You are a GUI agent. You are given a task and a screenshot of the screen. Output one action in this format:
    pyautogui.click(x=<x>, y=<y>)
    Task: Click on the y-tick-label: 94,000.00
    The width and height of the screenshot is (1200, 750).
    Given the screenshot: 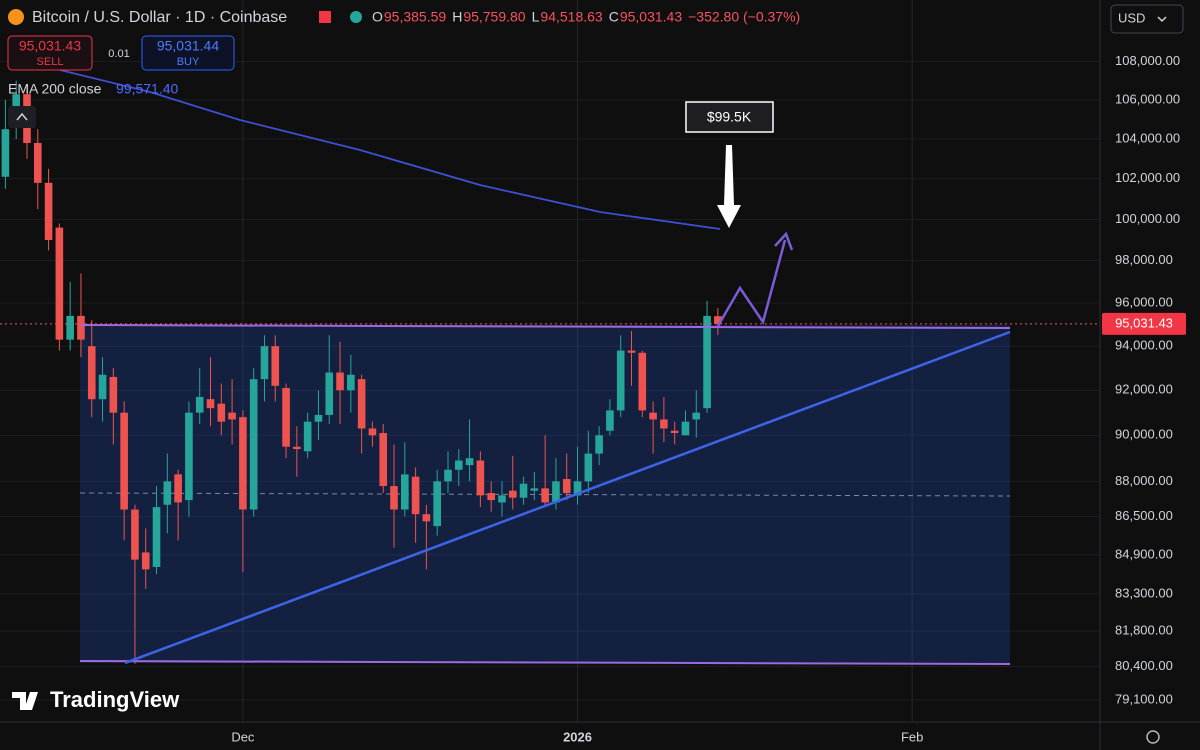 What is the action you would take?
    pyautogui.click(x=1144, y=345)
    